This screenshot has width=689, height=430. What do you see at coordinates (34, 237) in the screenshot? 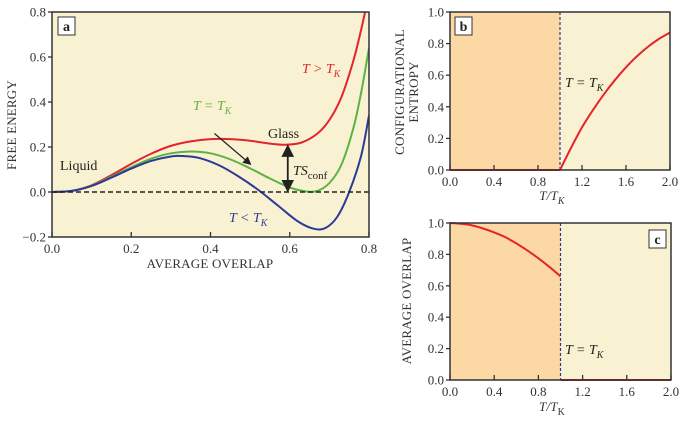
I see `panel-a-ytick-label: −0.2` at bounding box center [34, 237].